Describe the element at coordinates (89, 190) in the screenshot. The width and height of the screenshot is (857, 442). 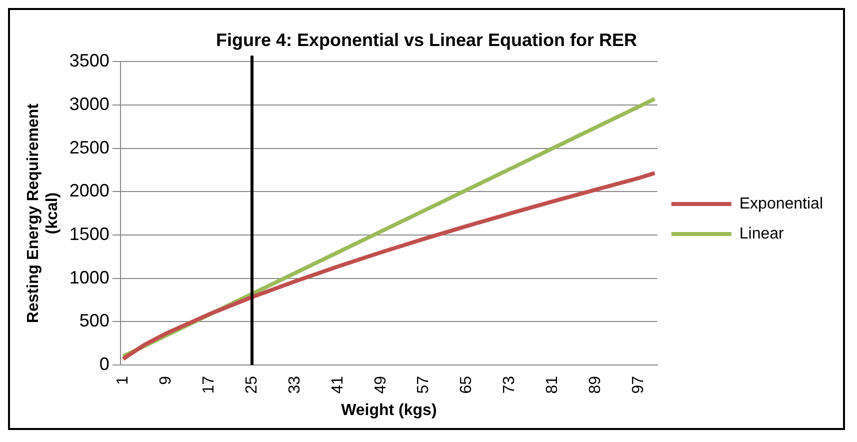
I see `y-tick-label: 2000` at that location.